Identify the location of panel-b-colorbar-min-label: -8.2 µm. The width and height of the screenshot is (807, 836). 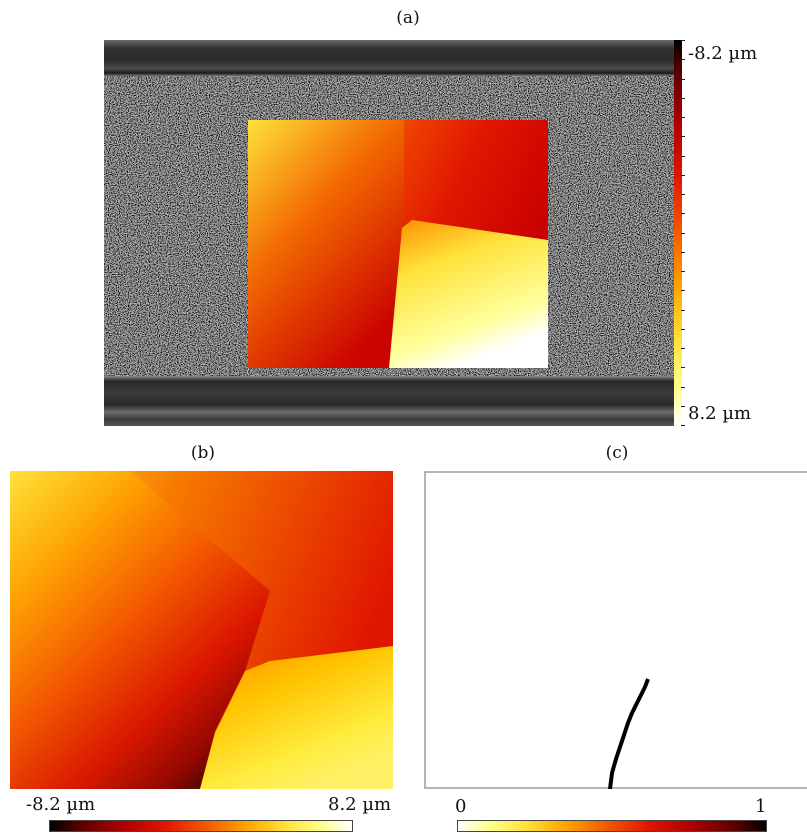
(61, 804).